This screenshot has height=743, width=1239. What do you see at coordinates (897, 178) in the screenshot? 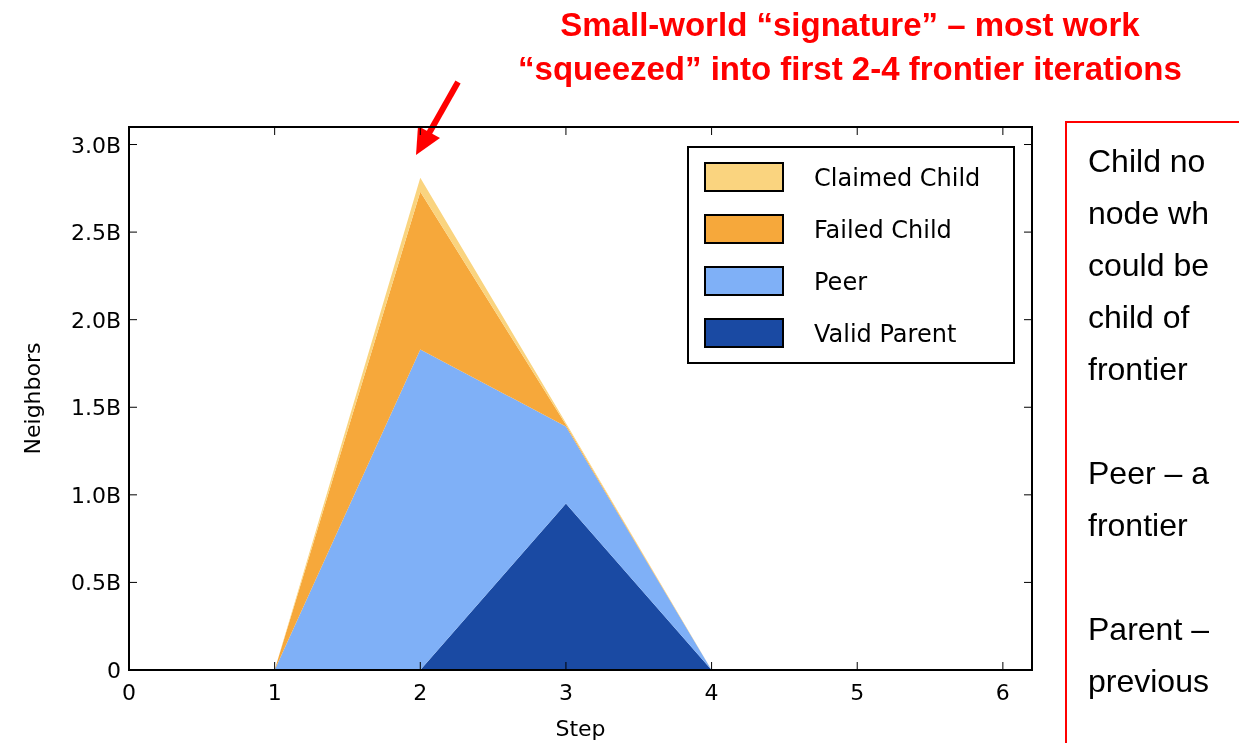
I see `legend-label: Claimed Child` at bounding box center [897, 178].